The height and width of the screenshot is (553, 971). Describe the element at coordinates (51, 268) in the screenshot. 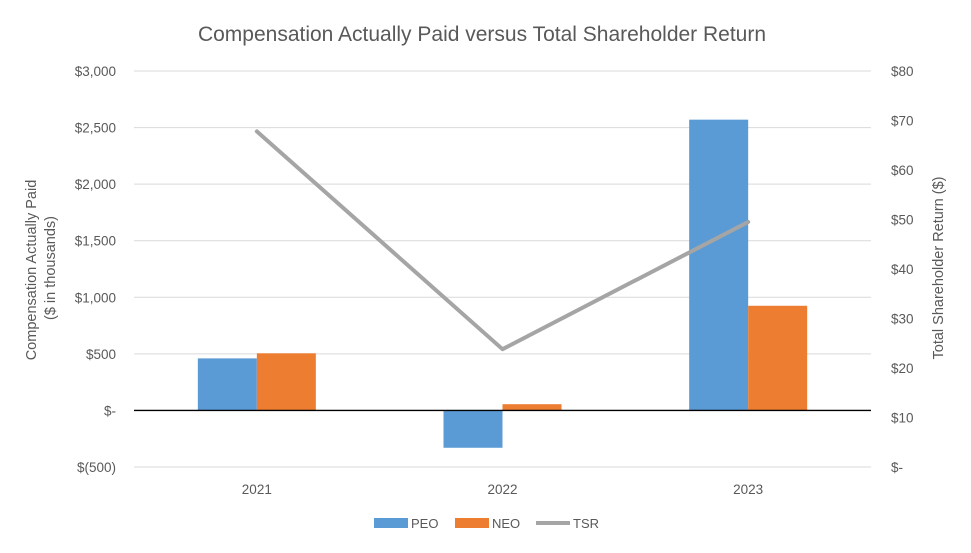

I see `left-axis-title-line2: ($ in thousands)` at that location.